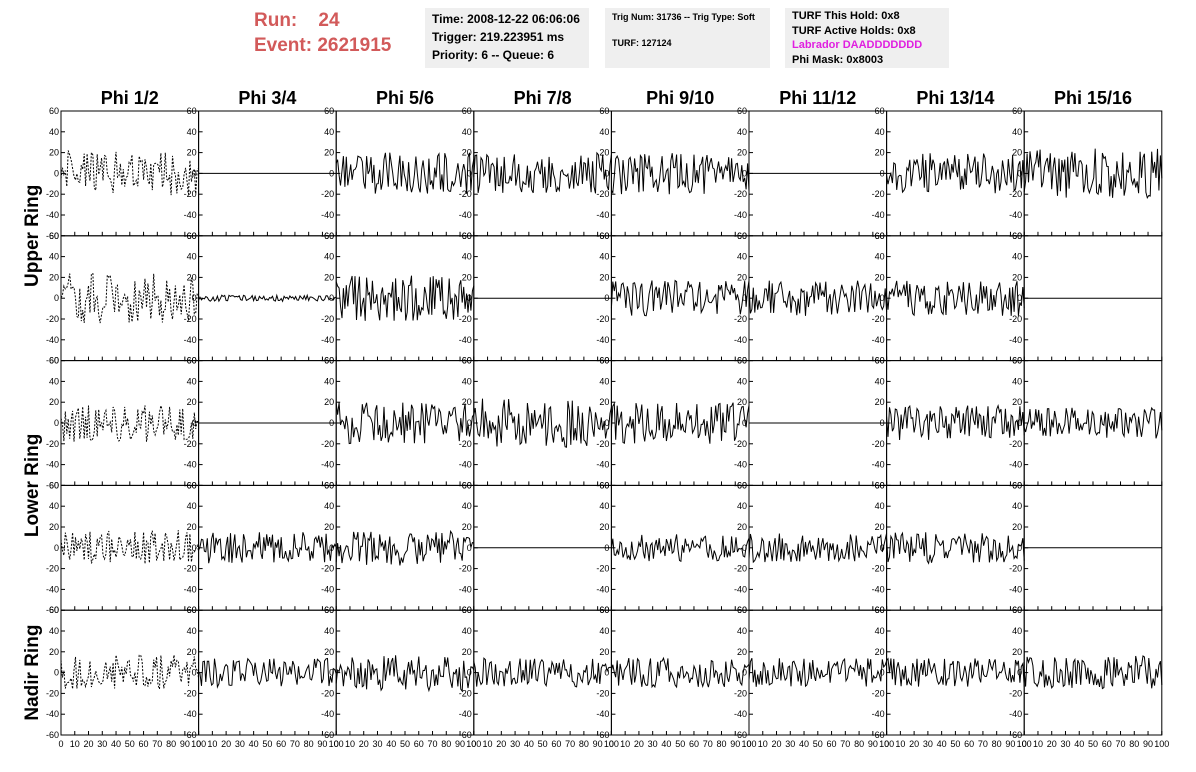  Describe the element at coordinates (493, 55) in the screenshot. I see `priority-text: Priority: 6 -- Queue: 6` at that location.